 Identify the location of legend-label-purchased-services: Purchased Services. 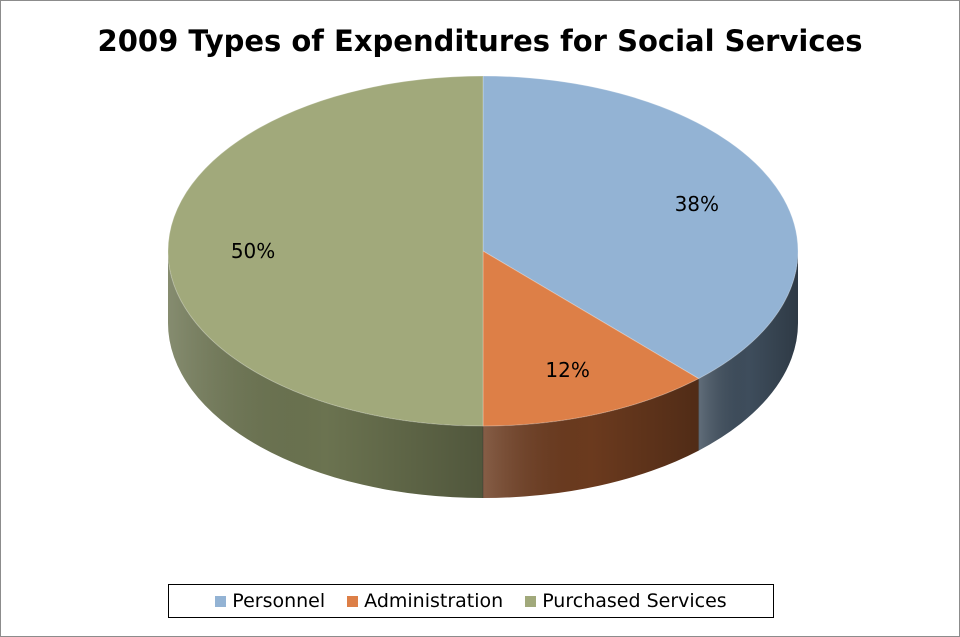
(634, 601).